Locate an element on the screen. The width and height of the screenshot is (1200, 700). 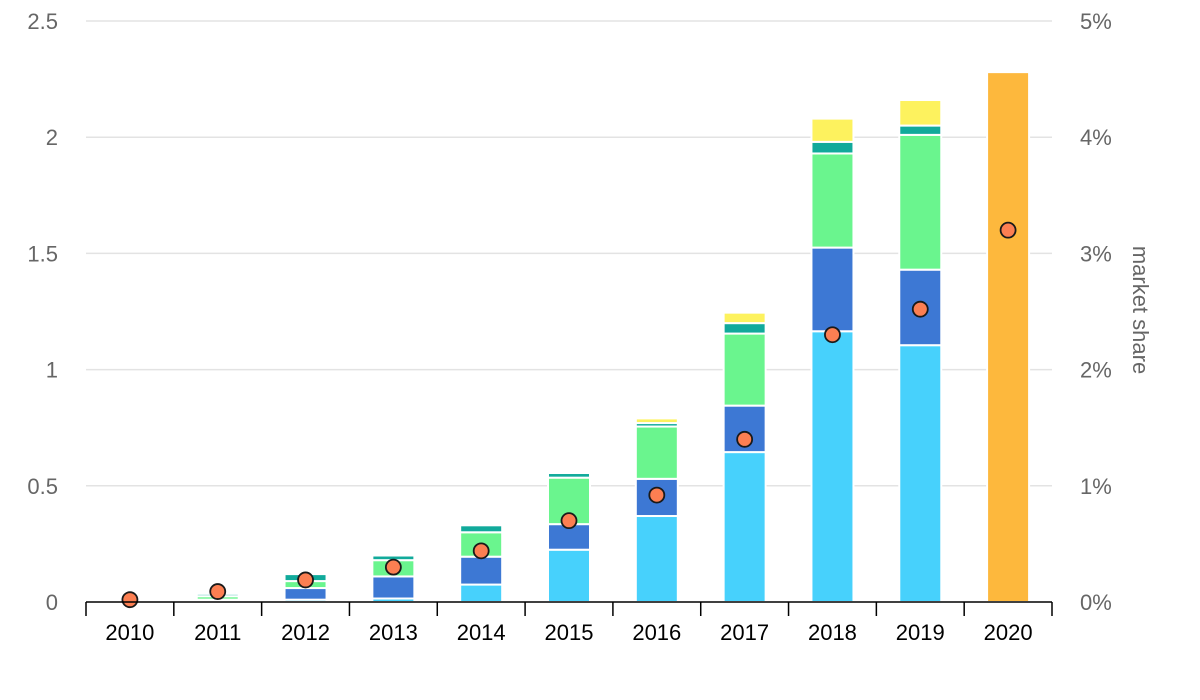
bar-segment-2014-s0 is located at coordinates (481, 593).